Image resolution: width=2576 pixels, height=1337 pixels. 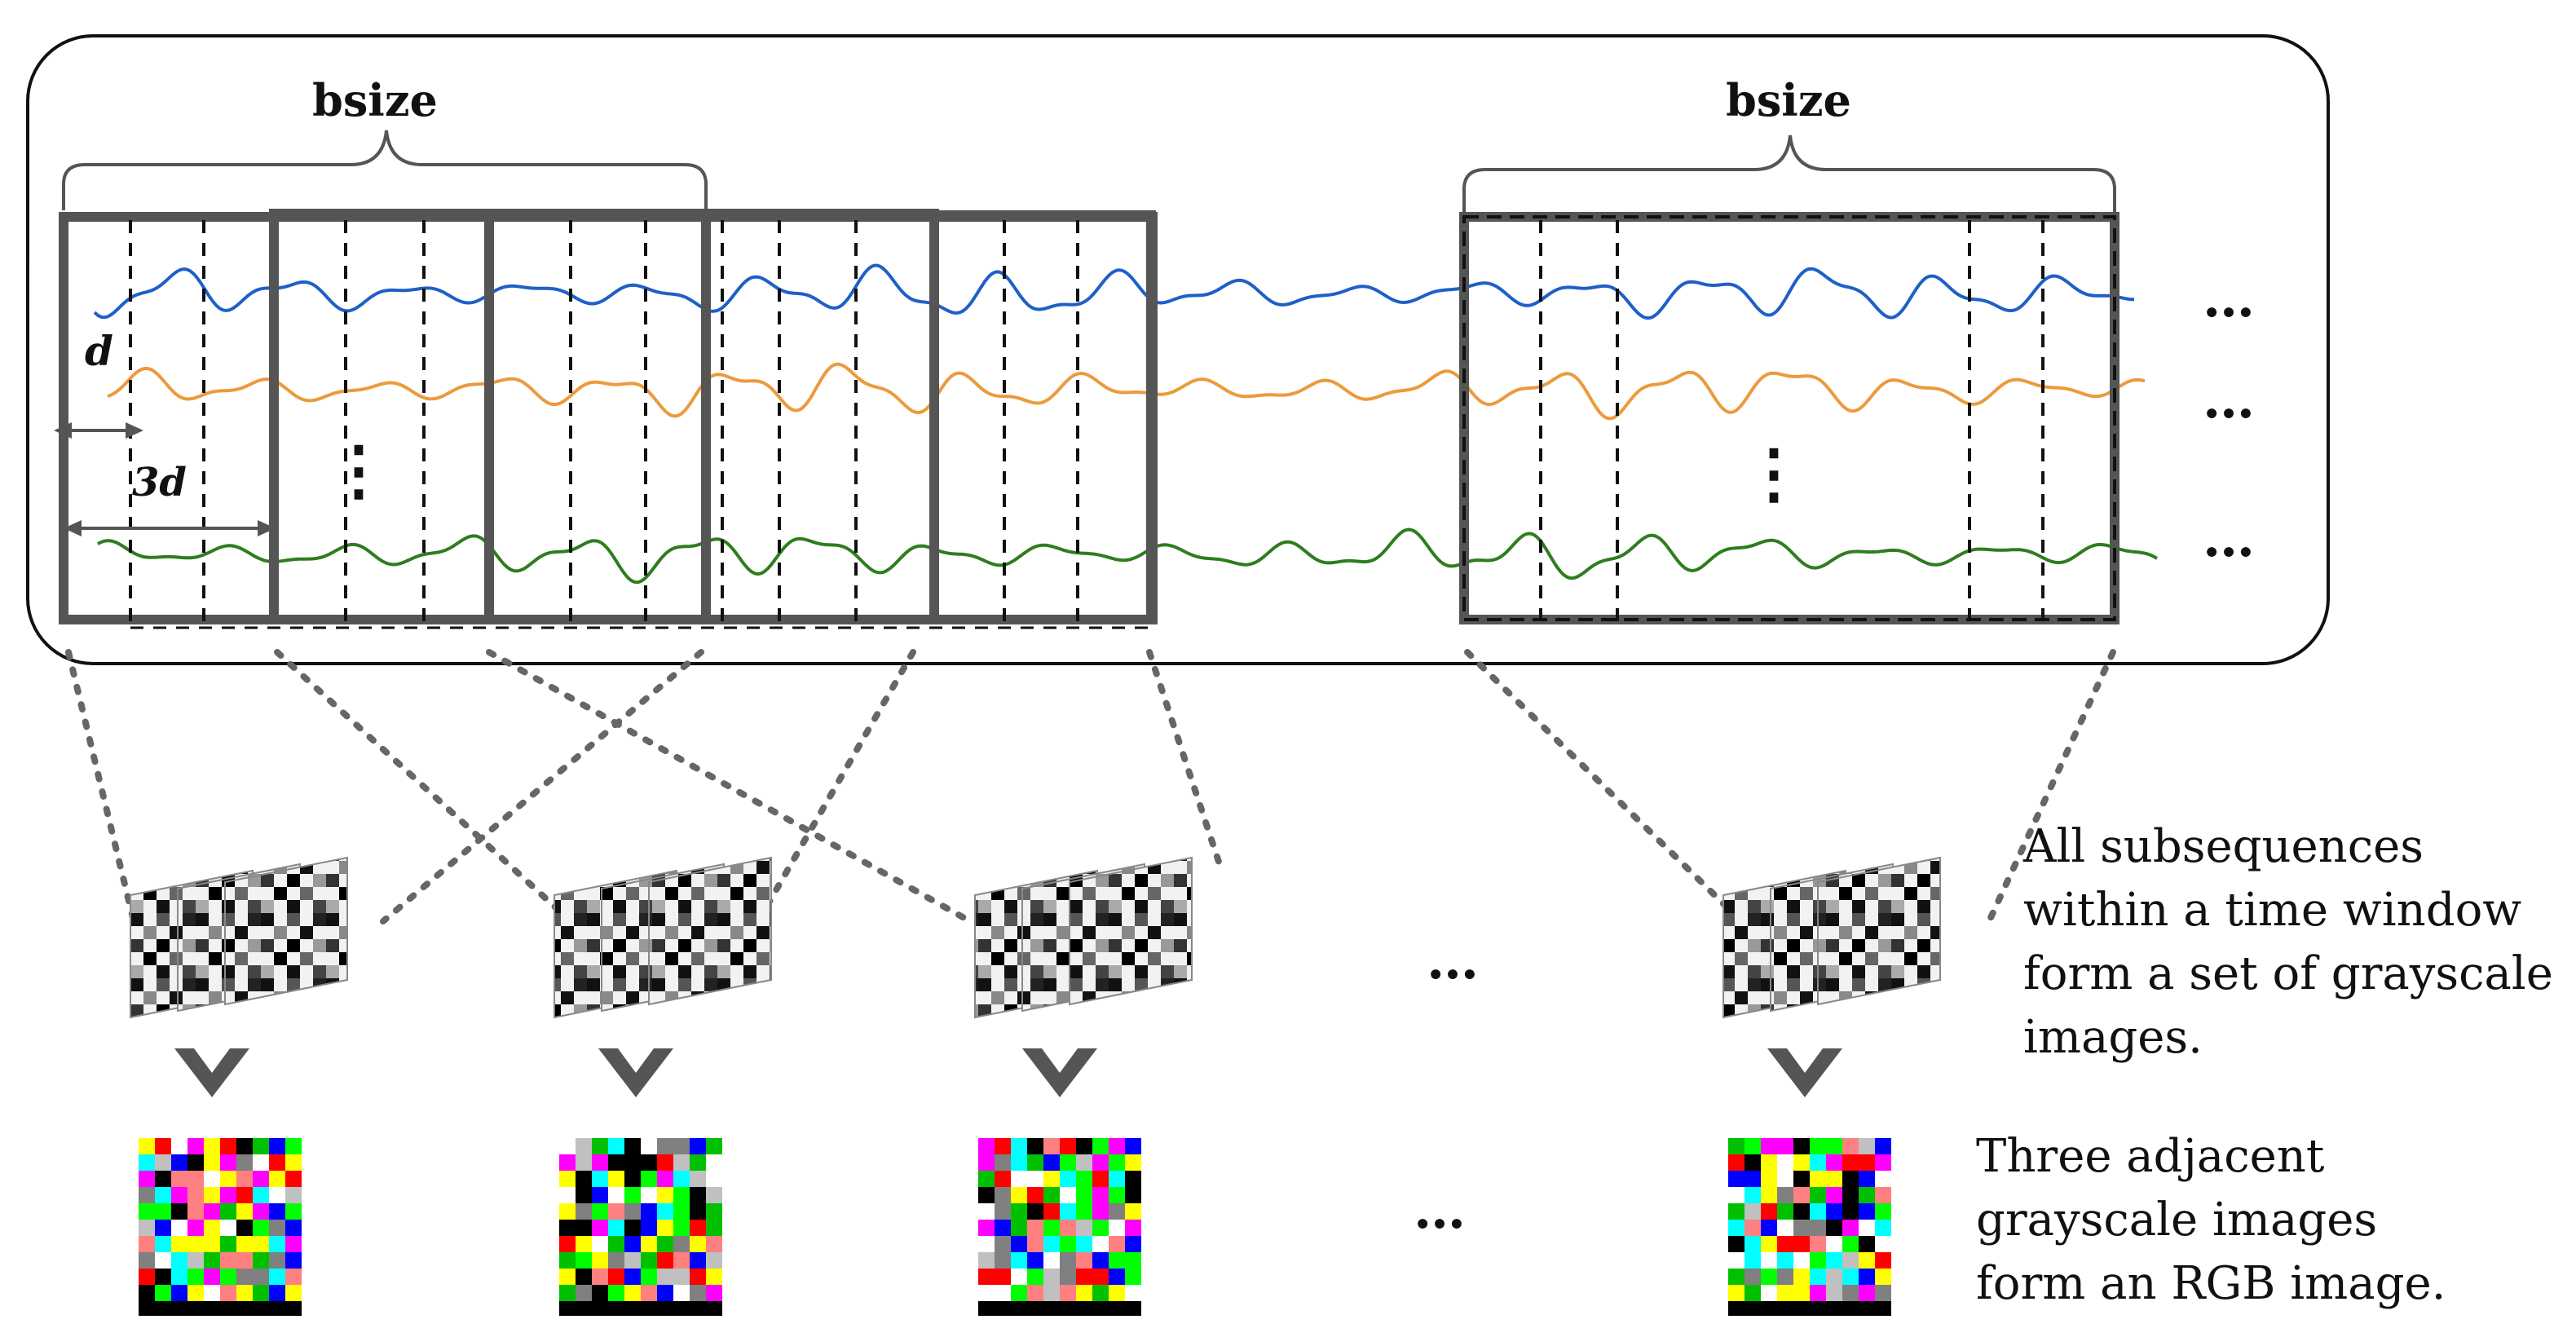 I want to click on bsize-brace-left, so click(x=385, y=170).